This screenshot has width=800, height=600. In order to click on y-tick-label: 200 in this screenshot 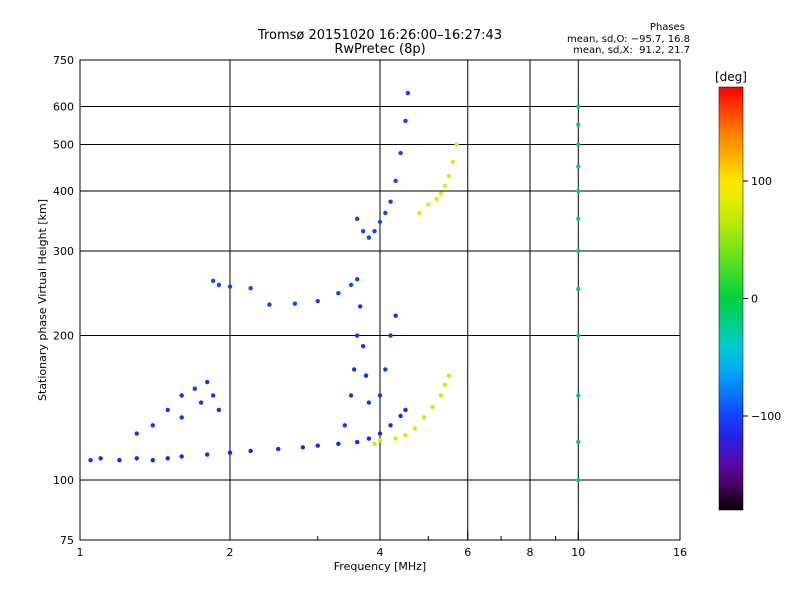, I will do `click(63, 336)`.